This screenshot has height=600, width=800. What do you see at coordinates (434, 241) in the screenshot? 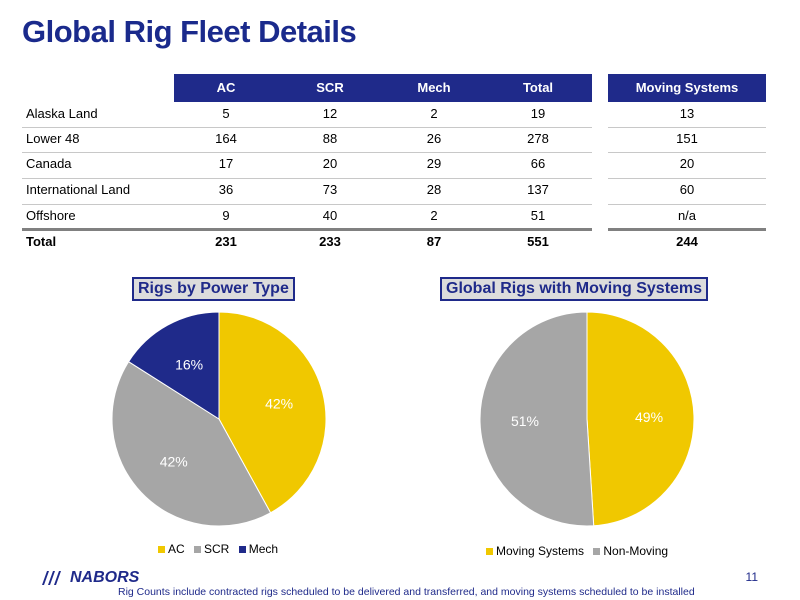
I see `cell-mech: 87` at bounding box center [434, 241].